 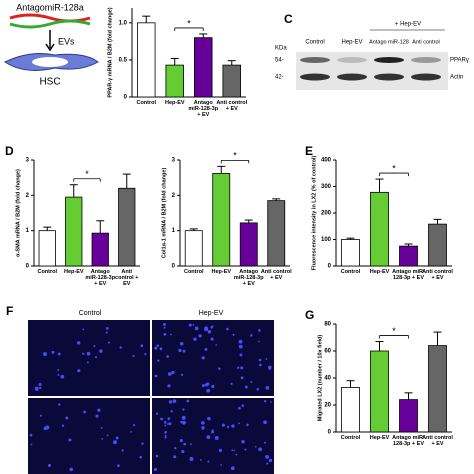 What do you see at coordinates (389, 42) in the screenshot?
I see `lane-label: Antago miR-128` at bounding box center [389, 42].